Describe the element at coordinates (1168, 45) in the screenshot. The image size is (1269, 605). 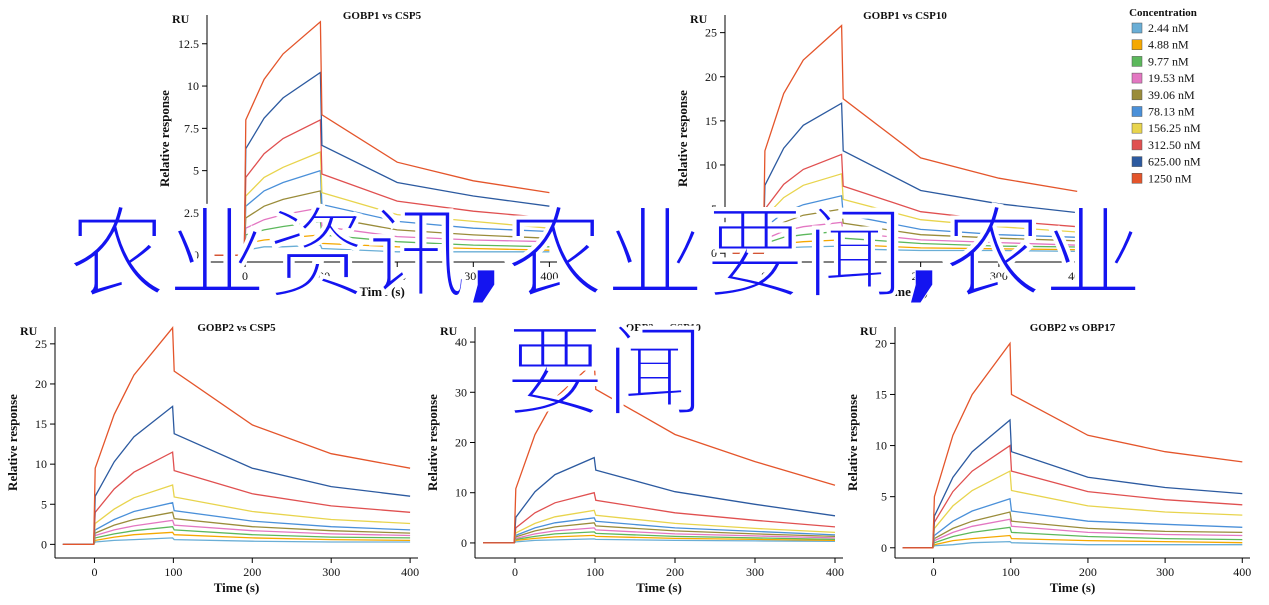
I see `legend-label: 4.88 nM` at that location.